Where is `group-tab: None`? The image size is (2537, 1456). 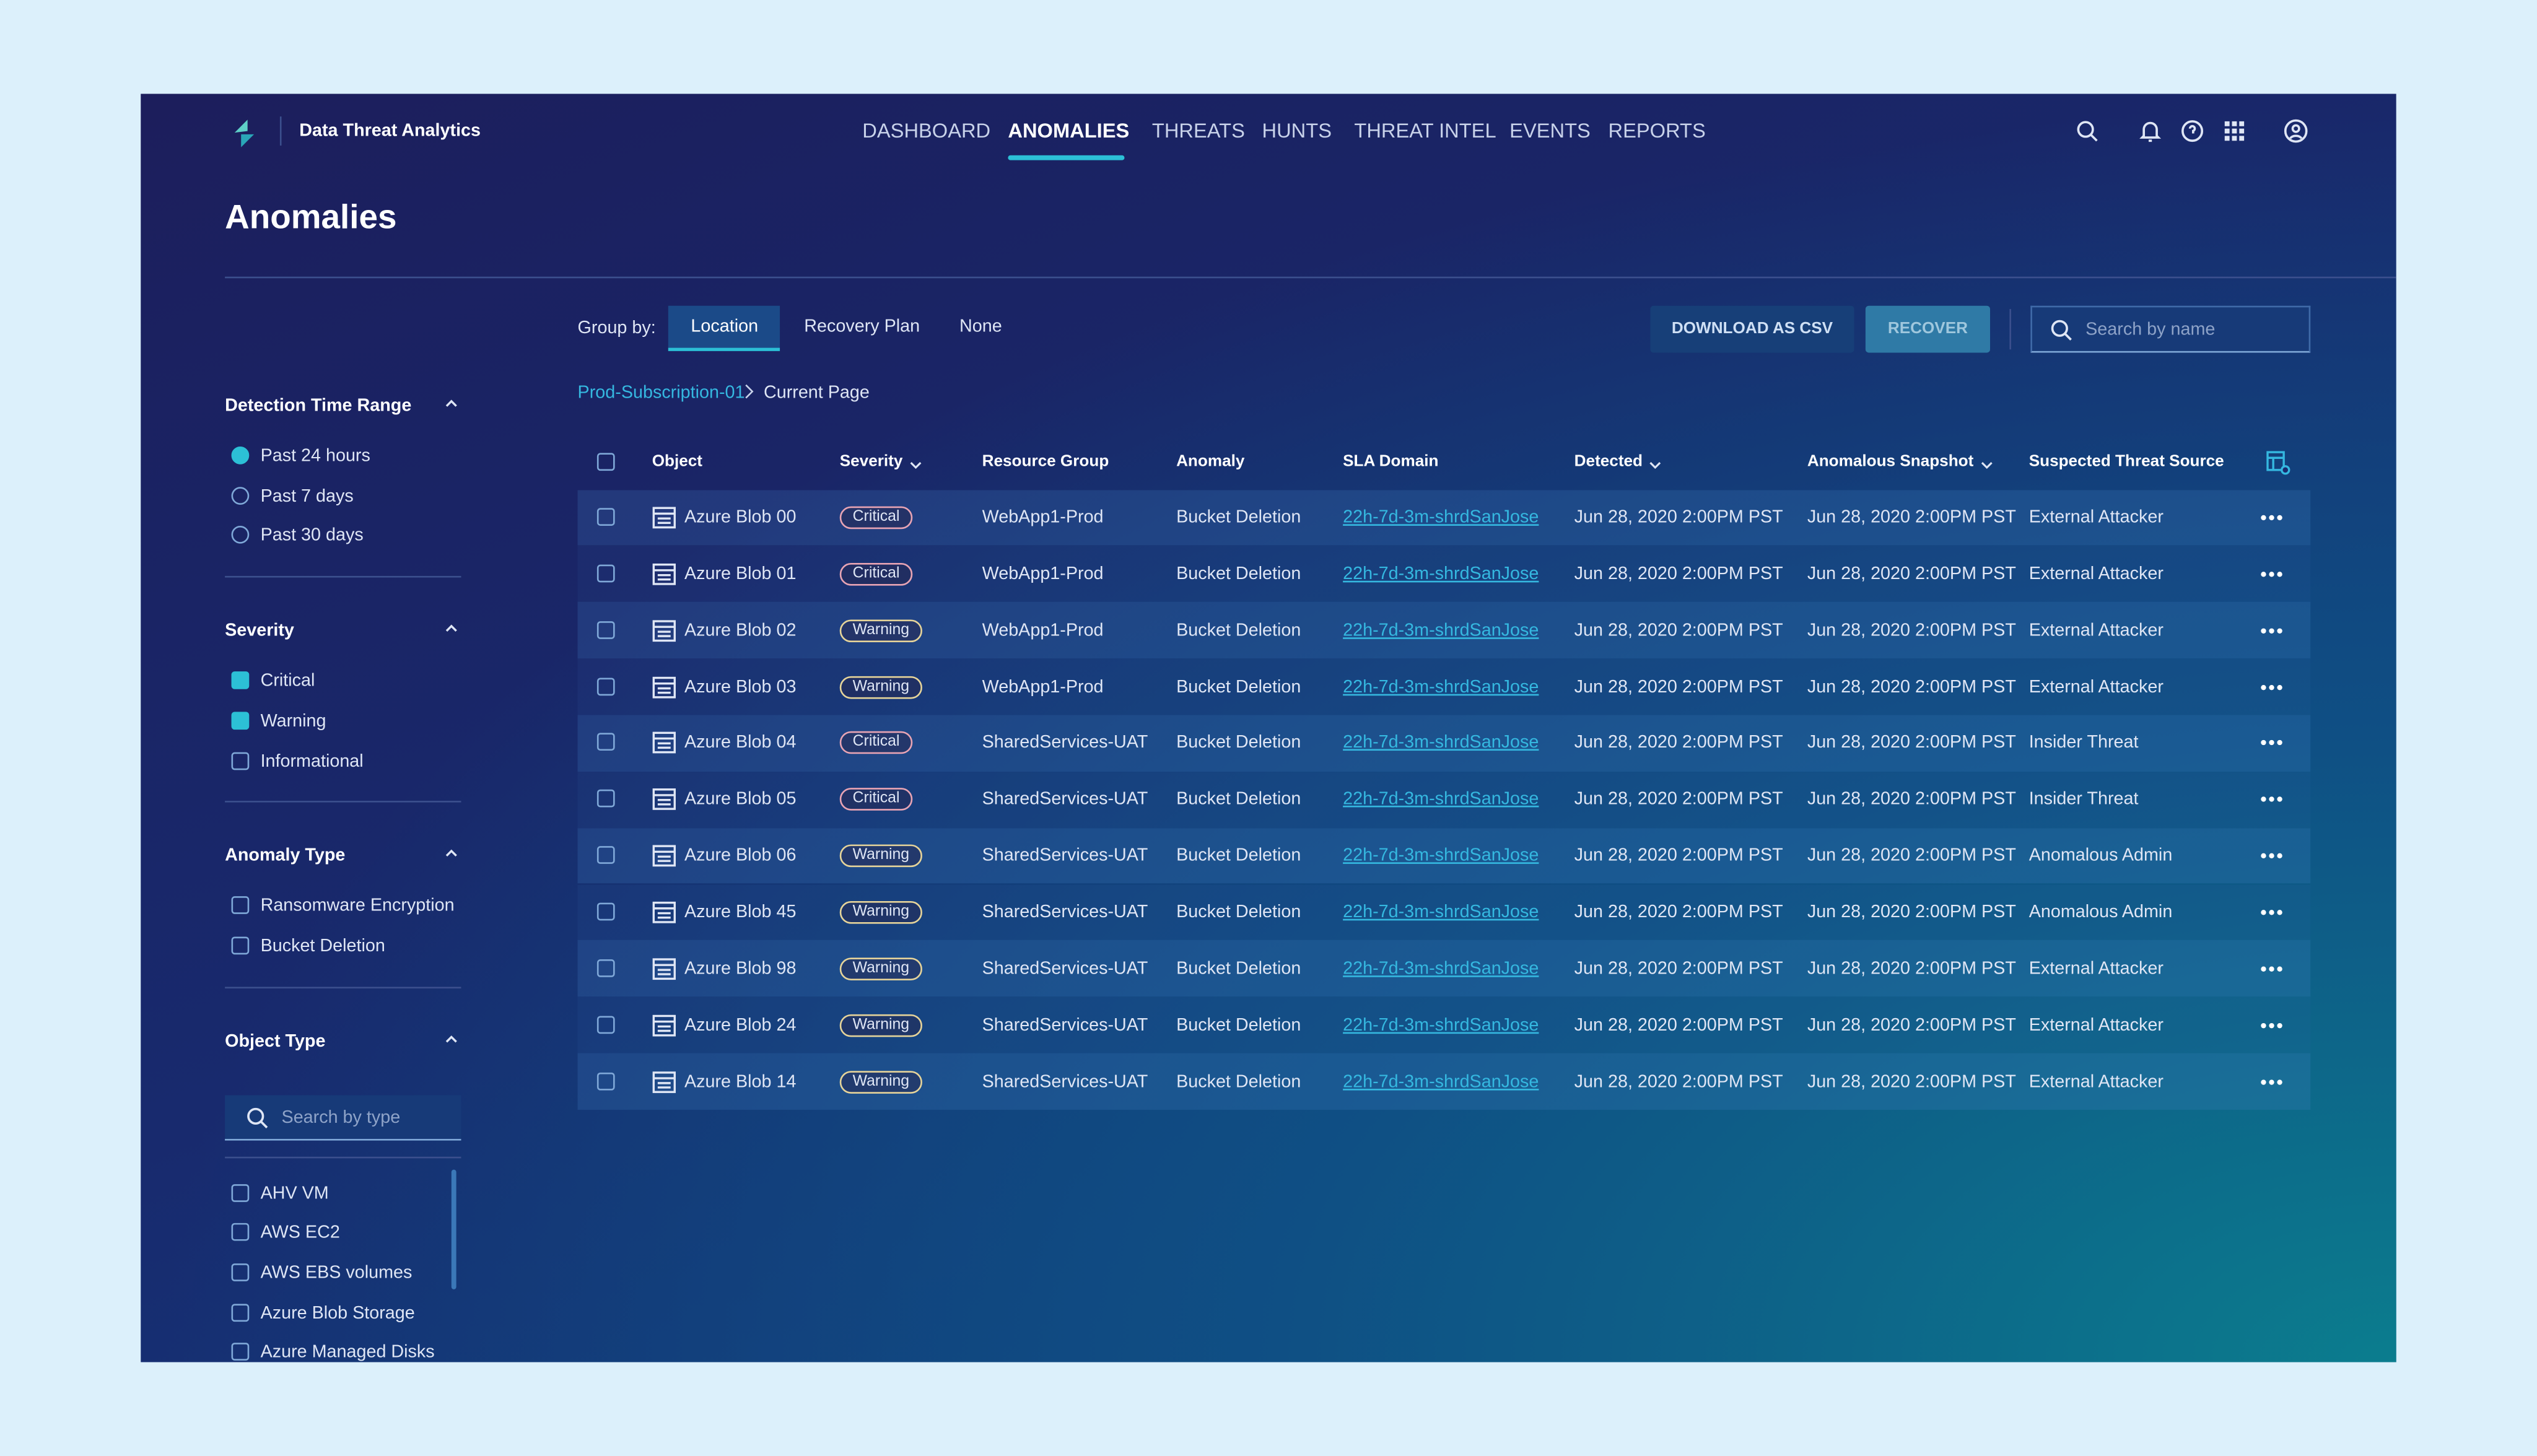 group-tab: None is located at coordinates (980, 327).